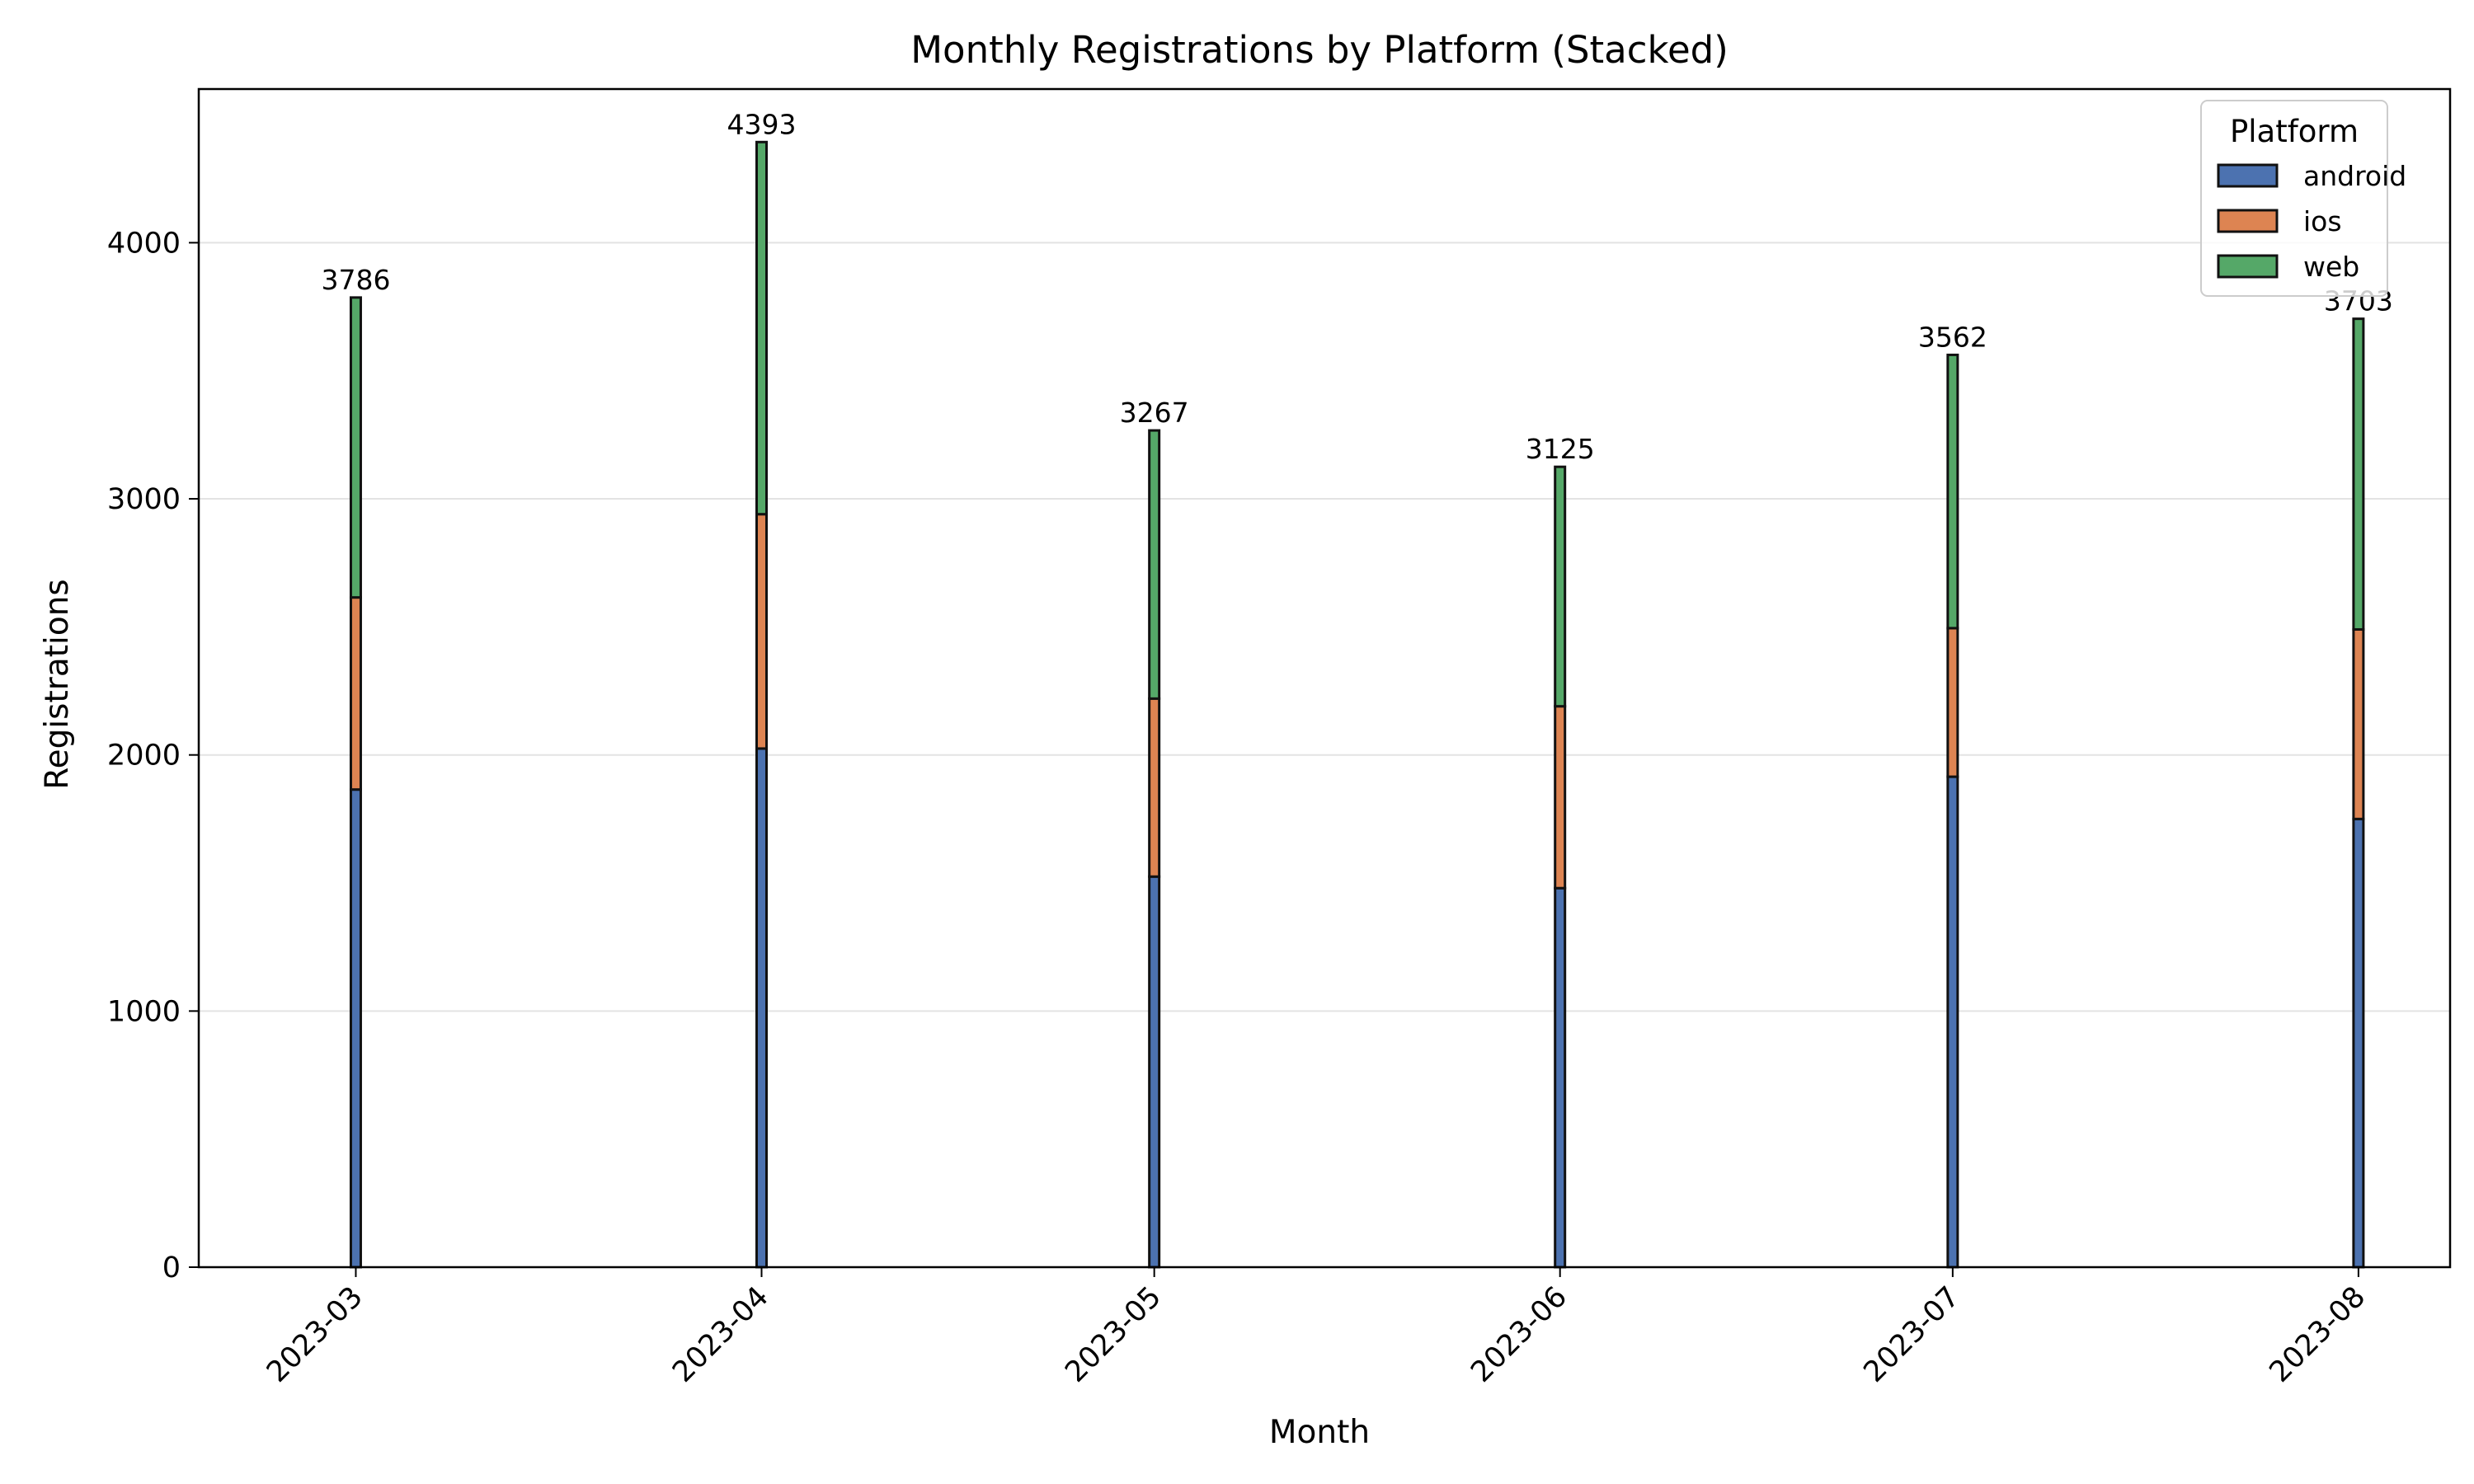 The width and height of the screenshot is (2474, 1484). What do you see at coordinates (144, 500) in the screenshot?
I see `y-tick-label: 3000` at bounding box center [144, 500].